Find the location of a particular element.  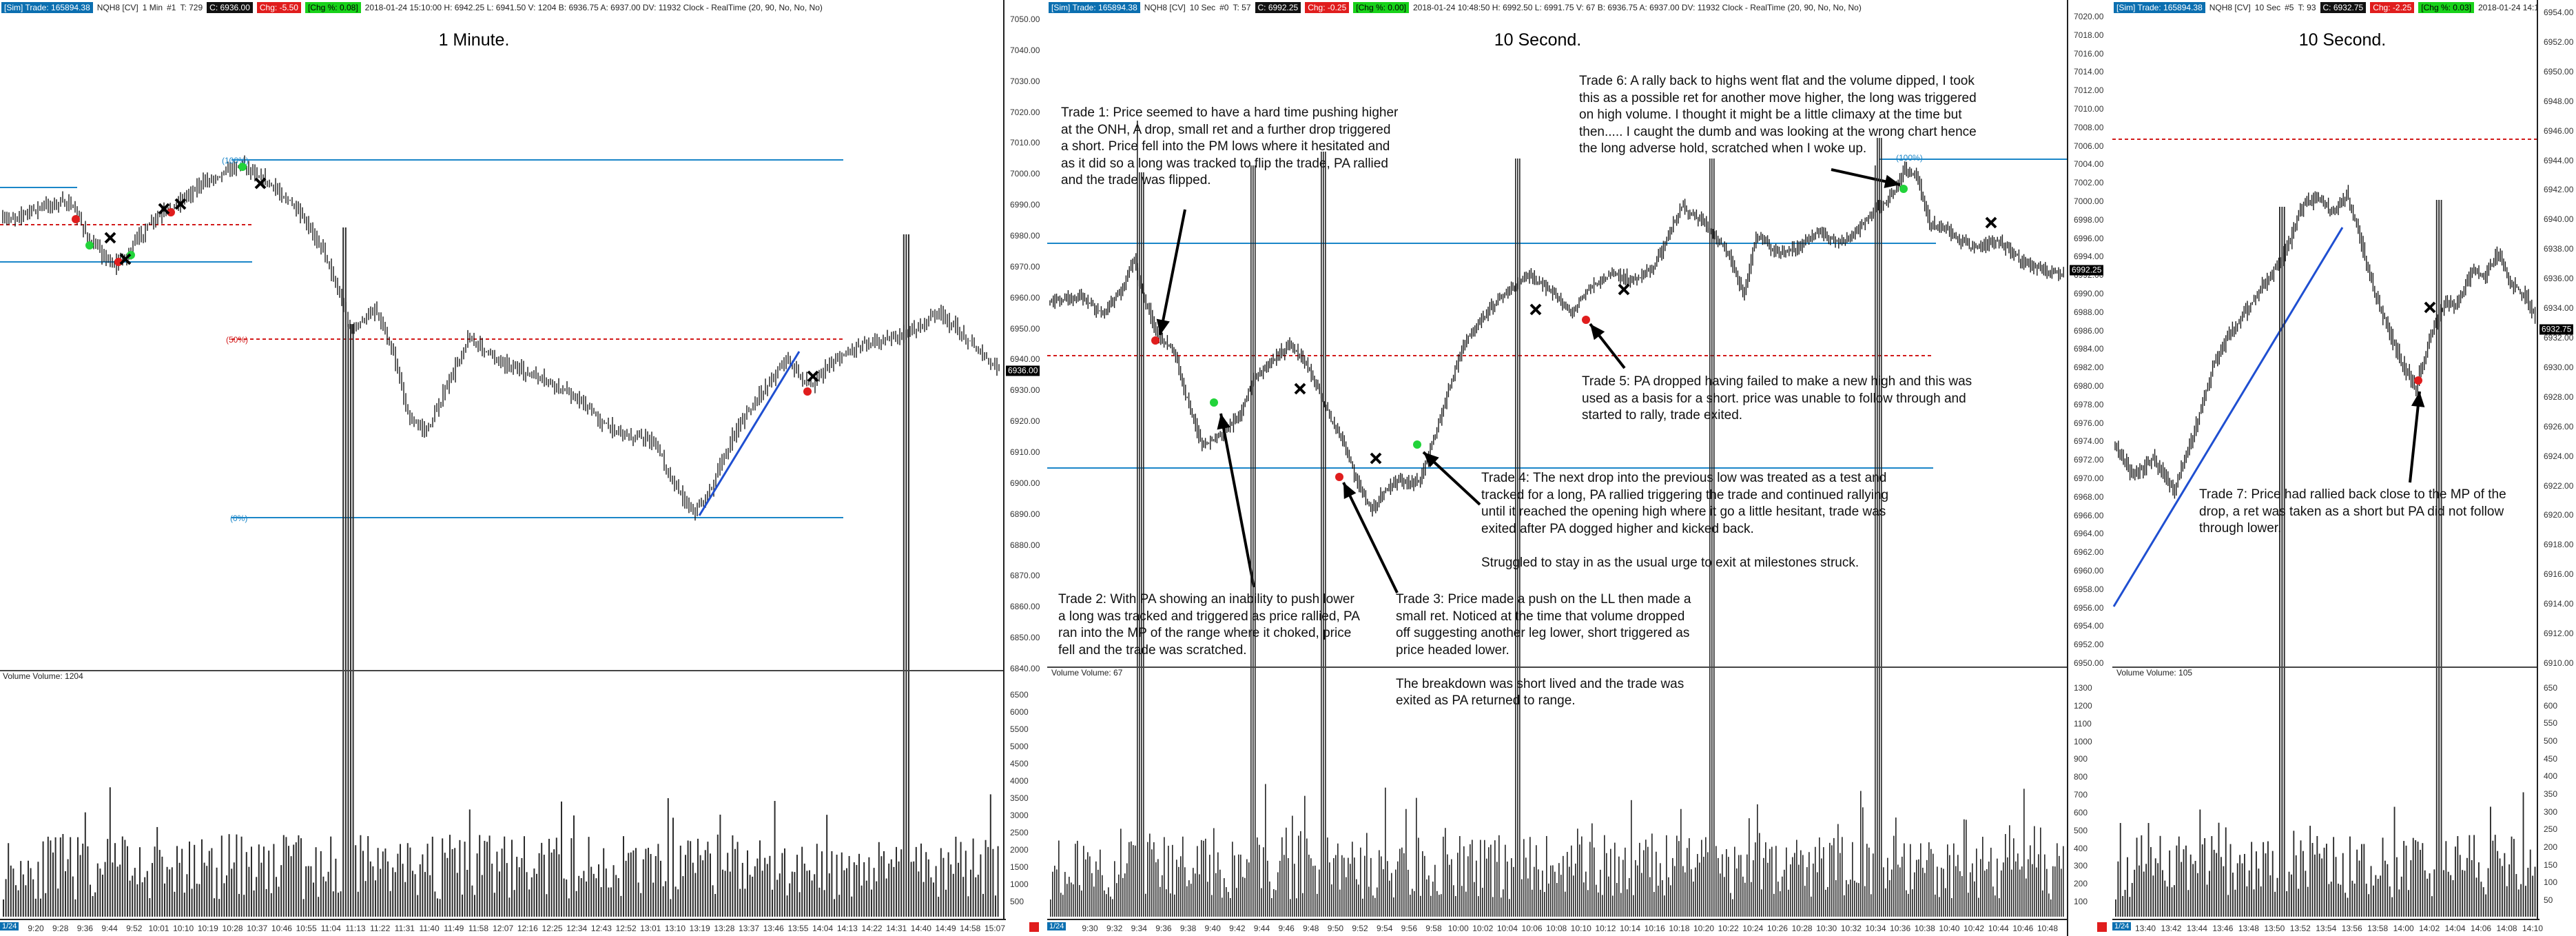

time-tick: 12:52 is located at coordinates (626, 928).